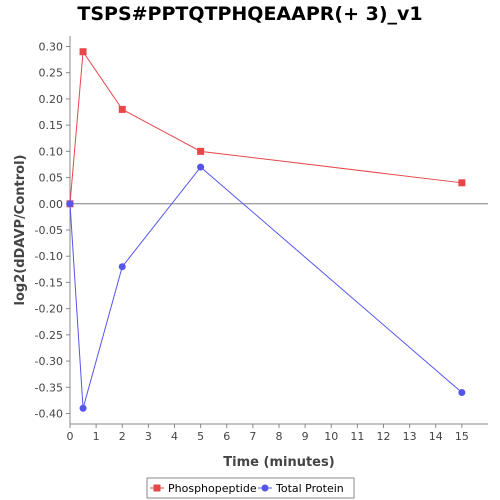 This screenshot has height=500, width=500. I want to click on y-tick-label: -0.10, so click(49, 256).